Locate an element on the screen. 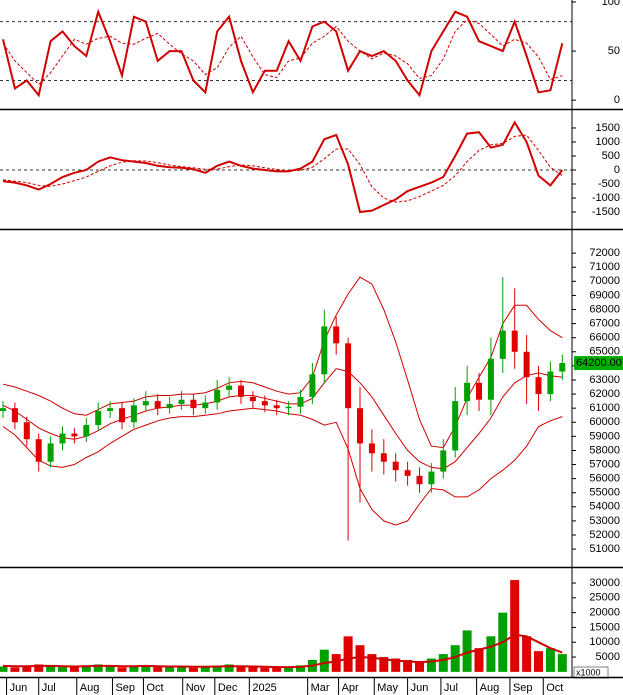  y-tick-label: 51000 is located at coordinates (604, 549).